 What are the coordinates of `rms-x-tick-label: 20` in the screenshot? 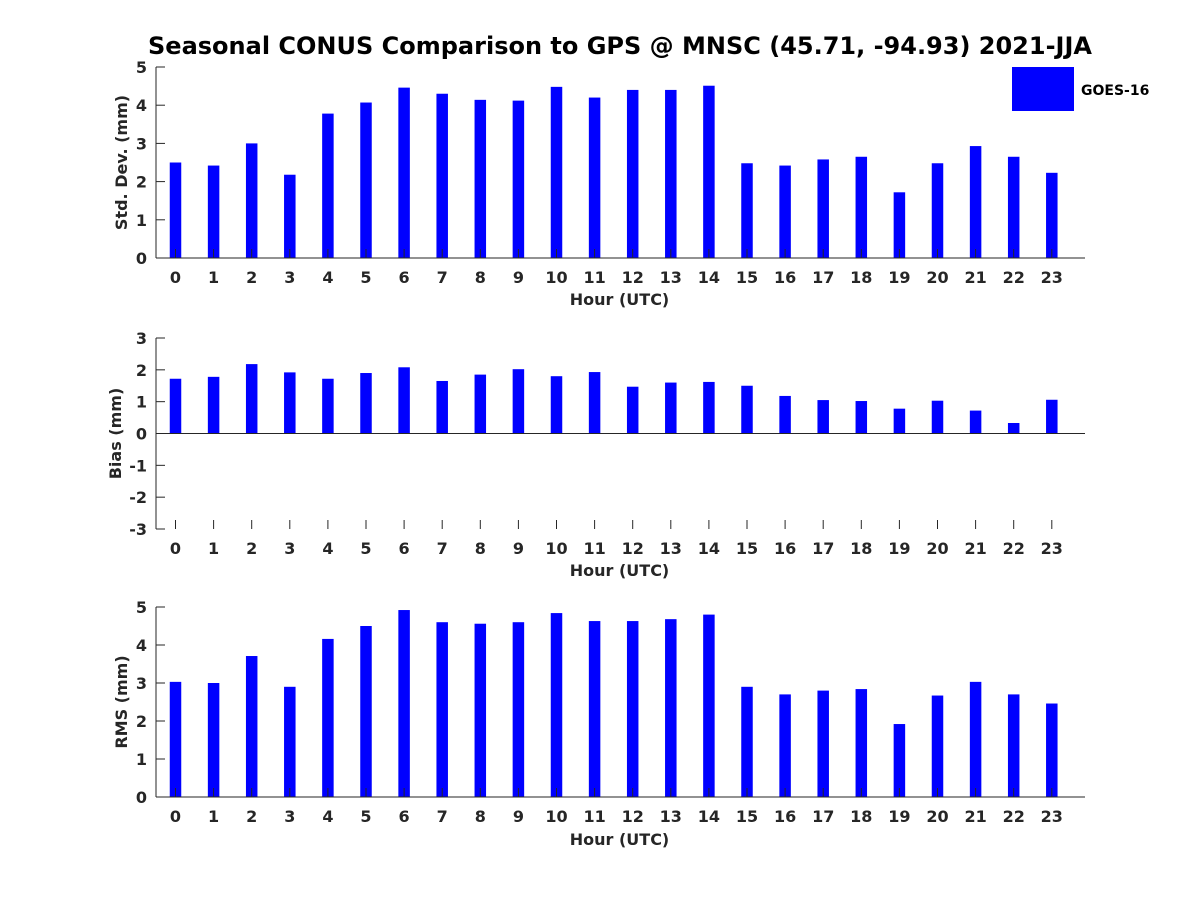 It's located at (937, 816).